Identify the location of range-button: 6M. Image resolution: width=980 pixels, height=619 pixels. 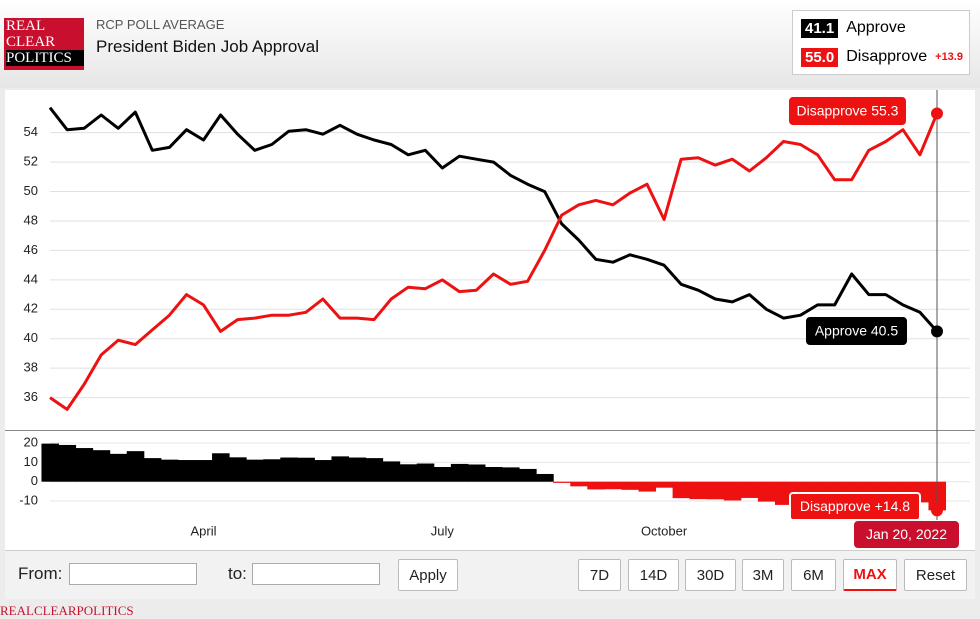
(813, 575).